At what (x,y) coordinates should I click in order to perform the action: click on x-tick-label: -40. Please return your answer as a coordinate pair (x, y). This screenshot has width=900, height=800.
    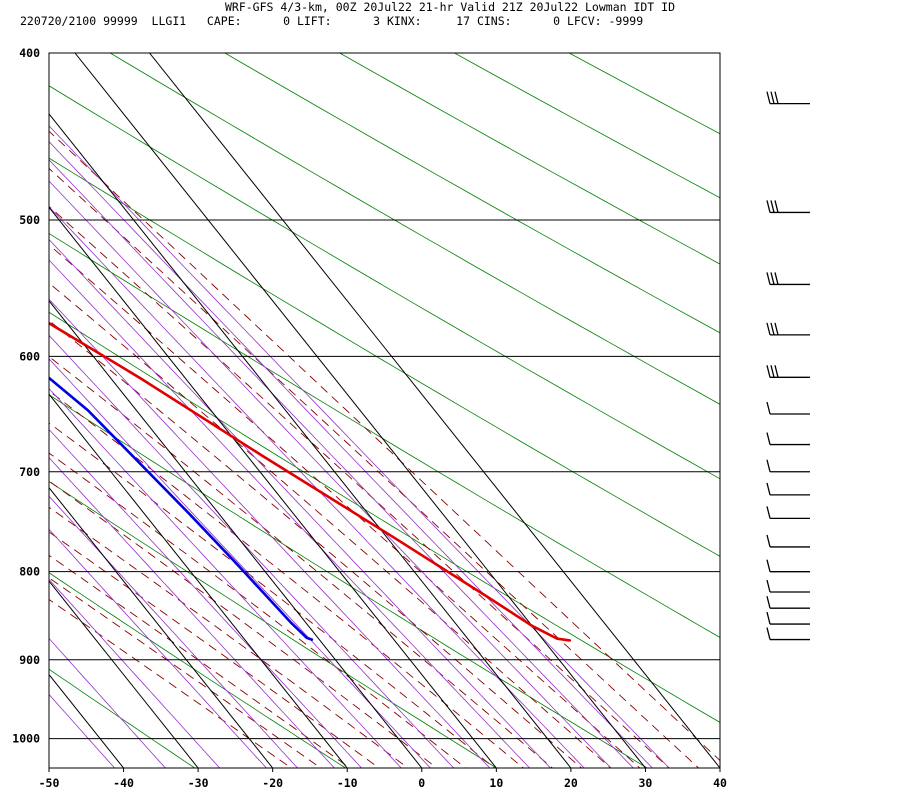
    Looking at the image, I should click on (123, 783).